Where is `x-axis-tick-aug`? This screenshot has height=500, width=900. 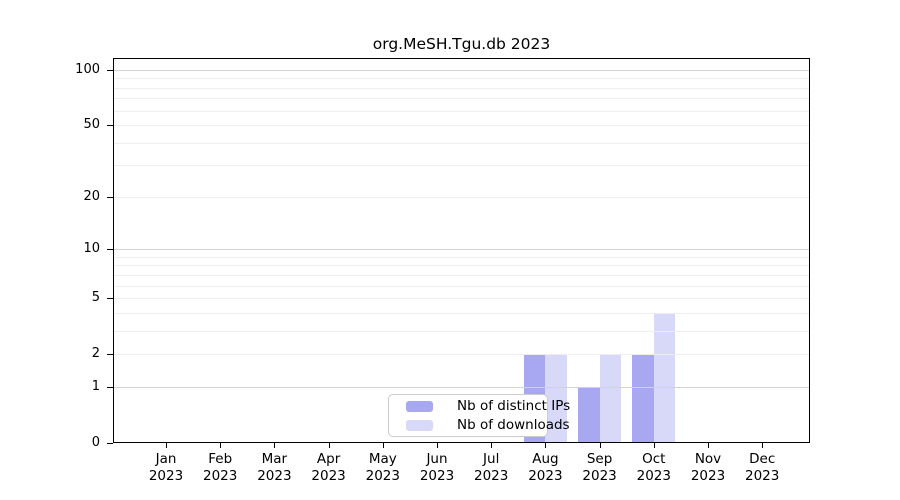
x-axis-tick-aug is located at coordinates (546, 445).